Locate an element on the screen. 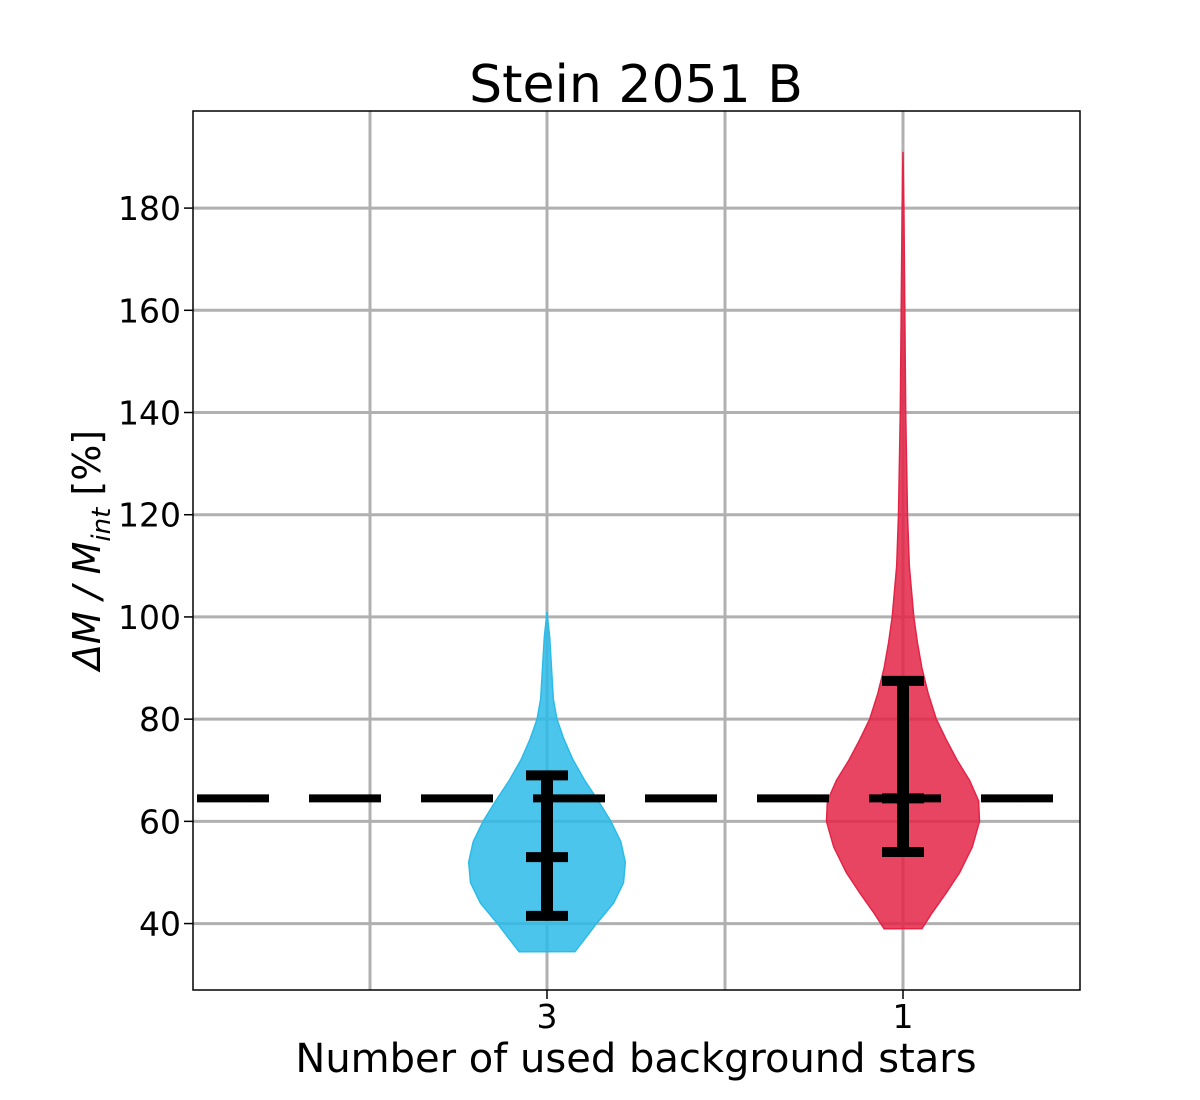 The height and width of the screenshot is (1100, 1200). y-axis-label-unit: [%] is located at coordinates (87, 469).